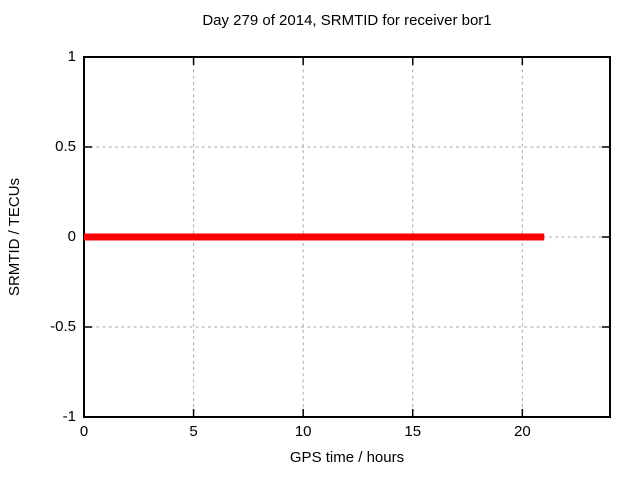  I want to click on y-tick-label: 0, so click(71, 236).